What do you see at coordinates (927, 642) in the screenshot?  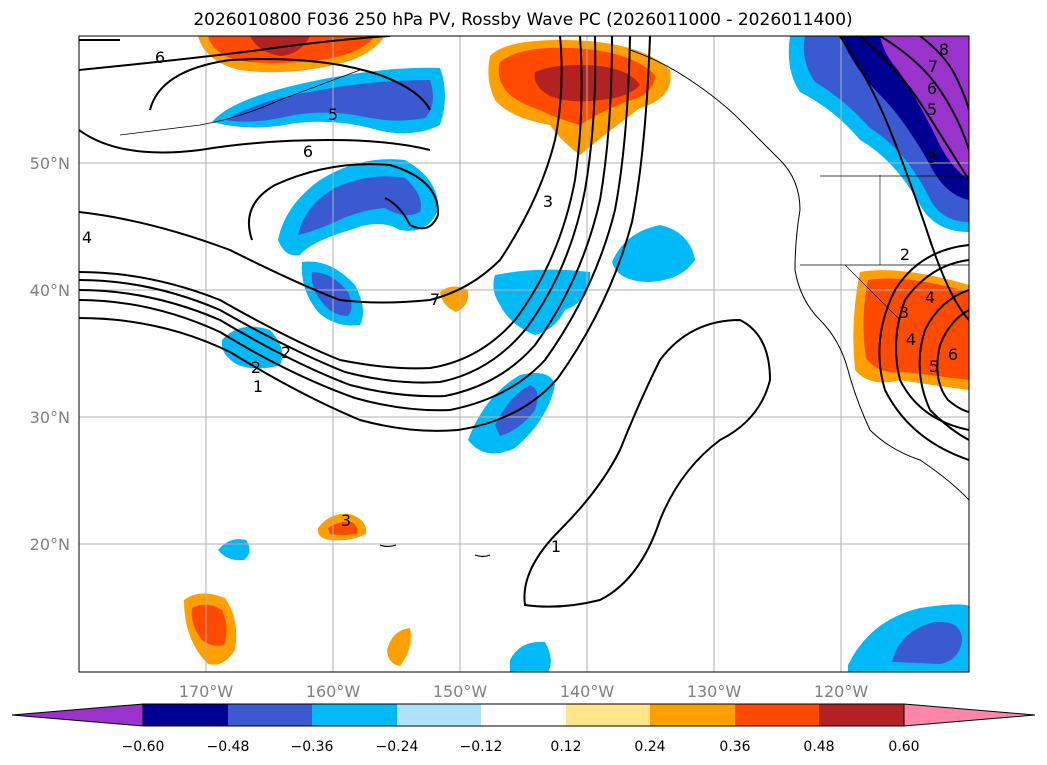 I see `shade-cool-se-core` at bounding box center [927, 642].